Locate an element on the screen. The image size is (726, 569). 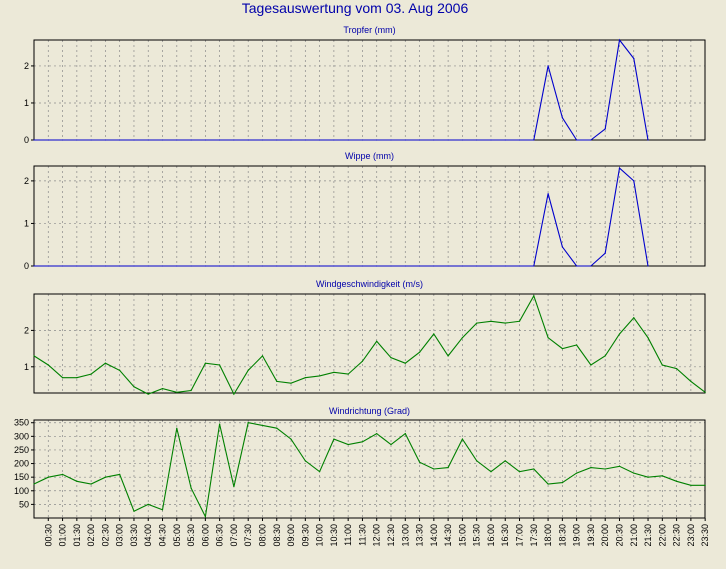
x-tick-label: 12:00 is located at coordinates (377, 535).